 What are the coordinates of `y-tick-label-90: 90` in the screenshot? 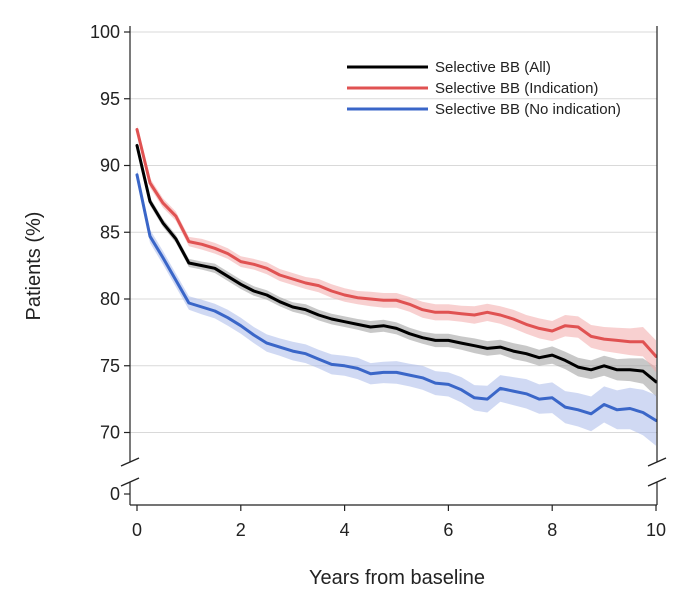 It's located at (110, 166).